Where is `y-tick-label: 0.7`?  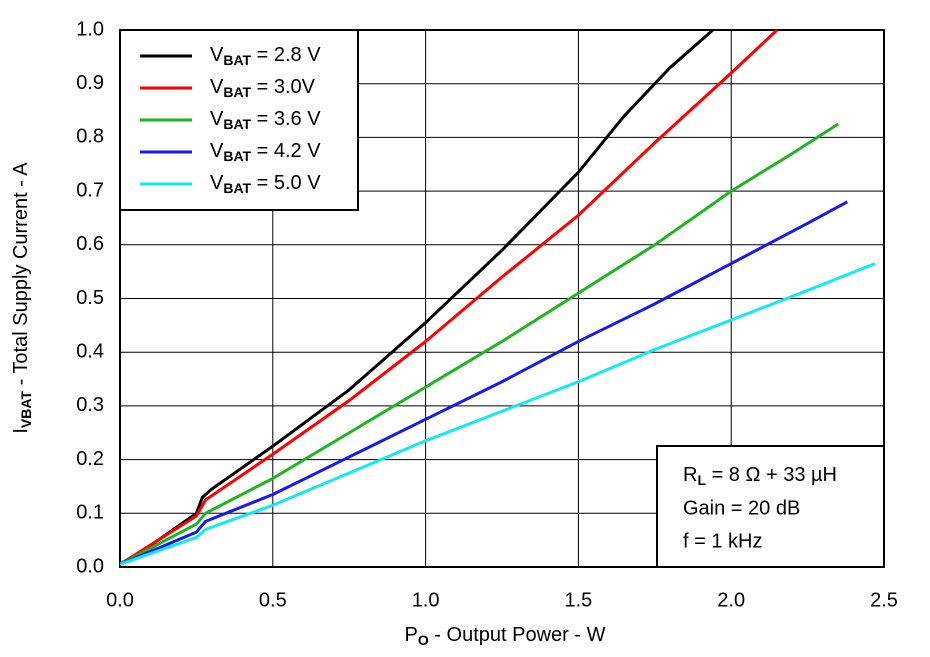
y-tick-label: 0.7 is located at coordinates (90, 190).